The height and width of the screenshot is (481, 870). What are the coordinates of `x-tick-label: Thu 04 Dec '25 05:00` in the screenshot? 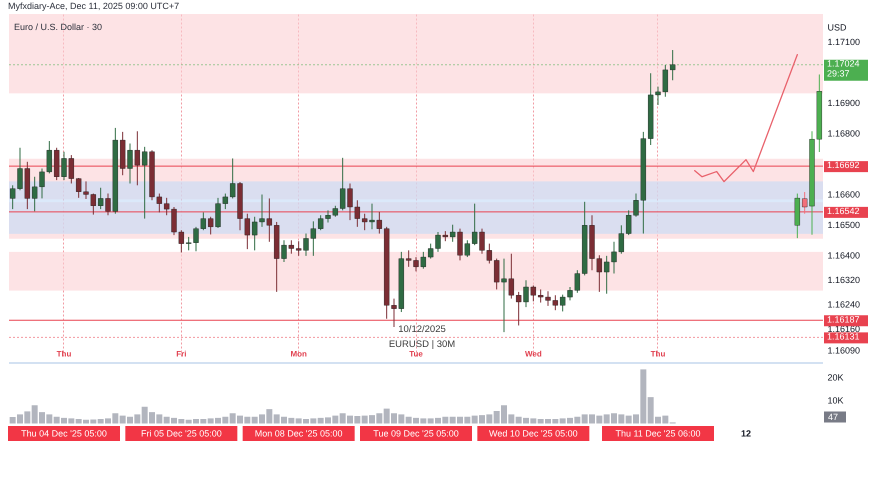 It's located at (64, 433).